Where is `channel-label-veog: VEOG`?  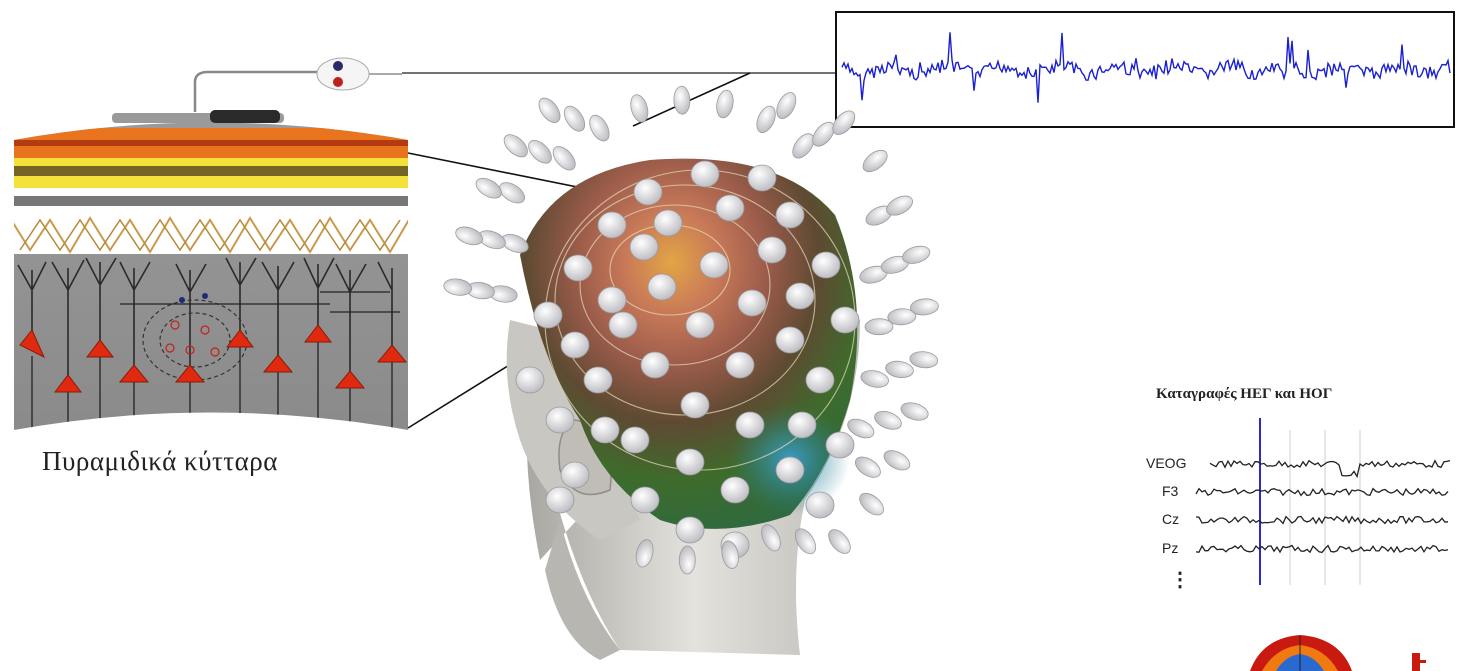 channel-label-veog: VEOG is located at coordinates (1166, 463).